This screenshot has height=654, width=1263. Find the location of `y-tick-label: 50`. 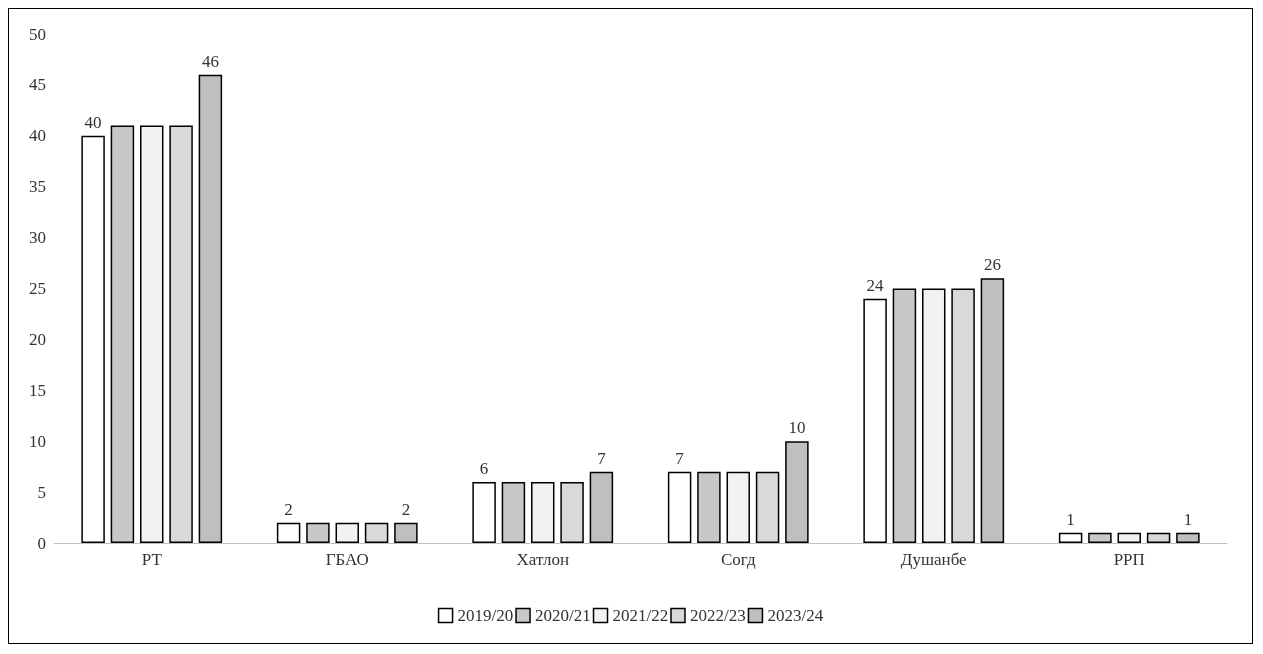

y-tick-label: 50 is located at coordinates (37, 34).